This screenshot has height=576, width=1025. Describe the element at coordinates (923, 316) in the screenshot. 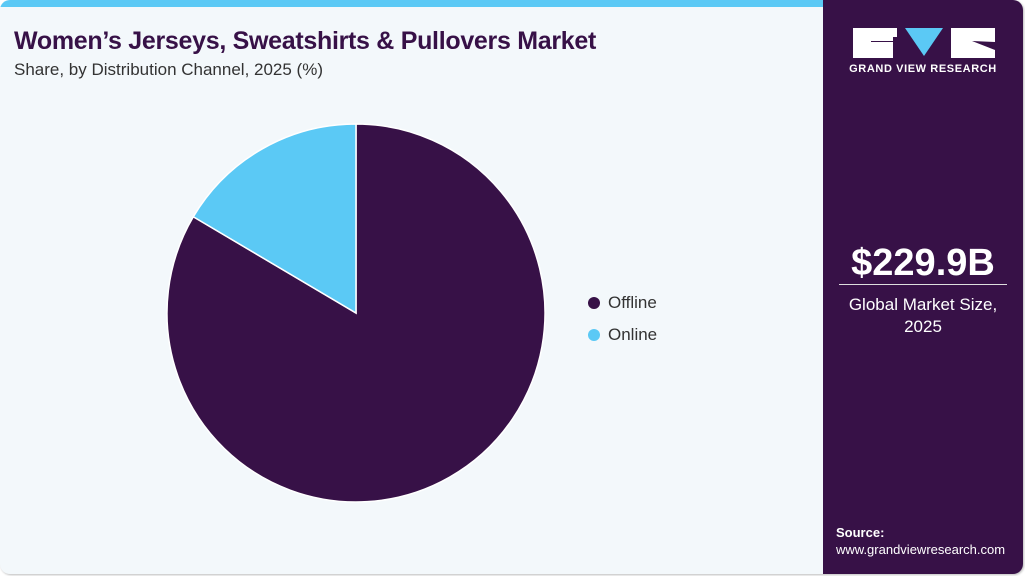

I see `market-size-caption: Global Market Size, 2025` at that location.